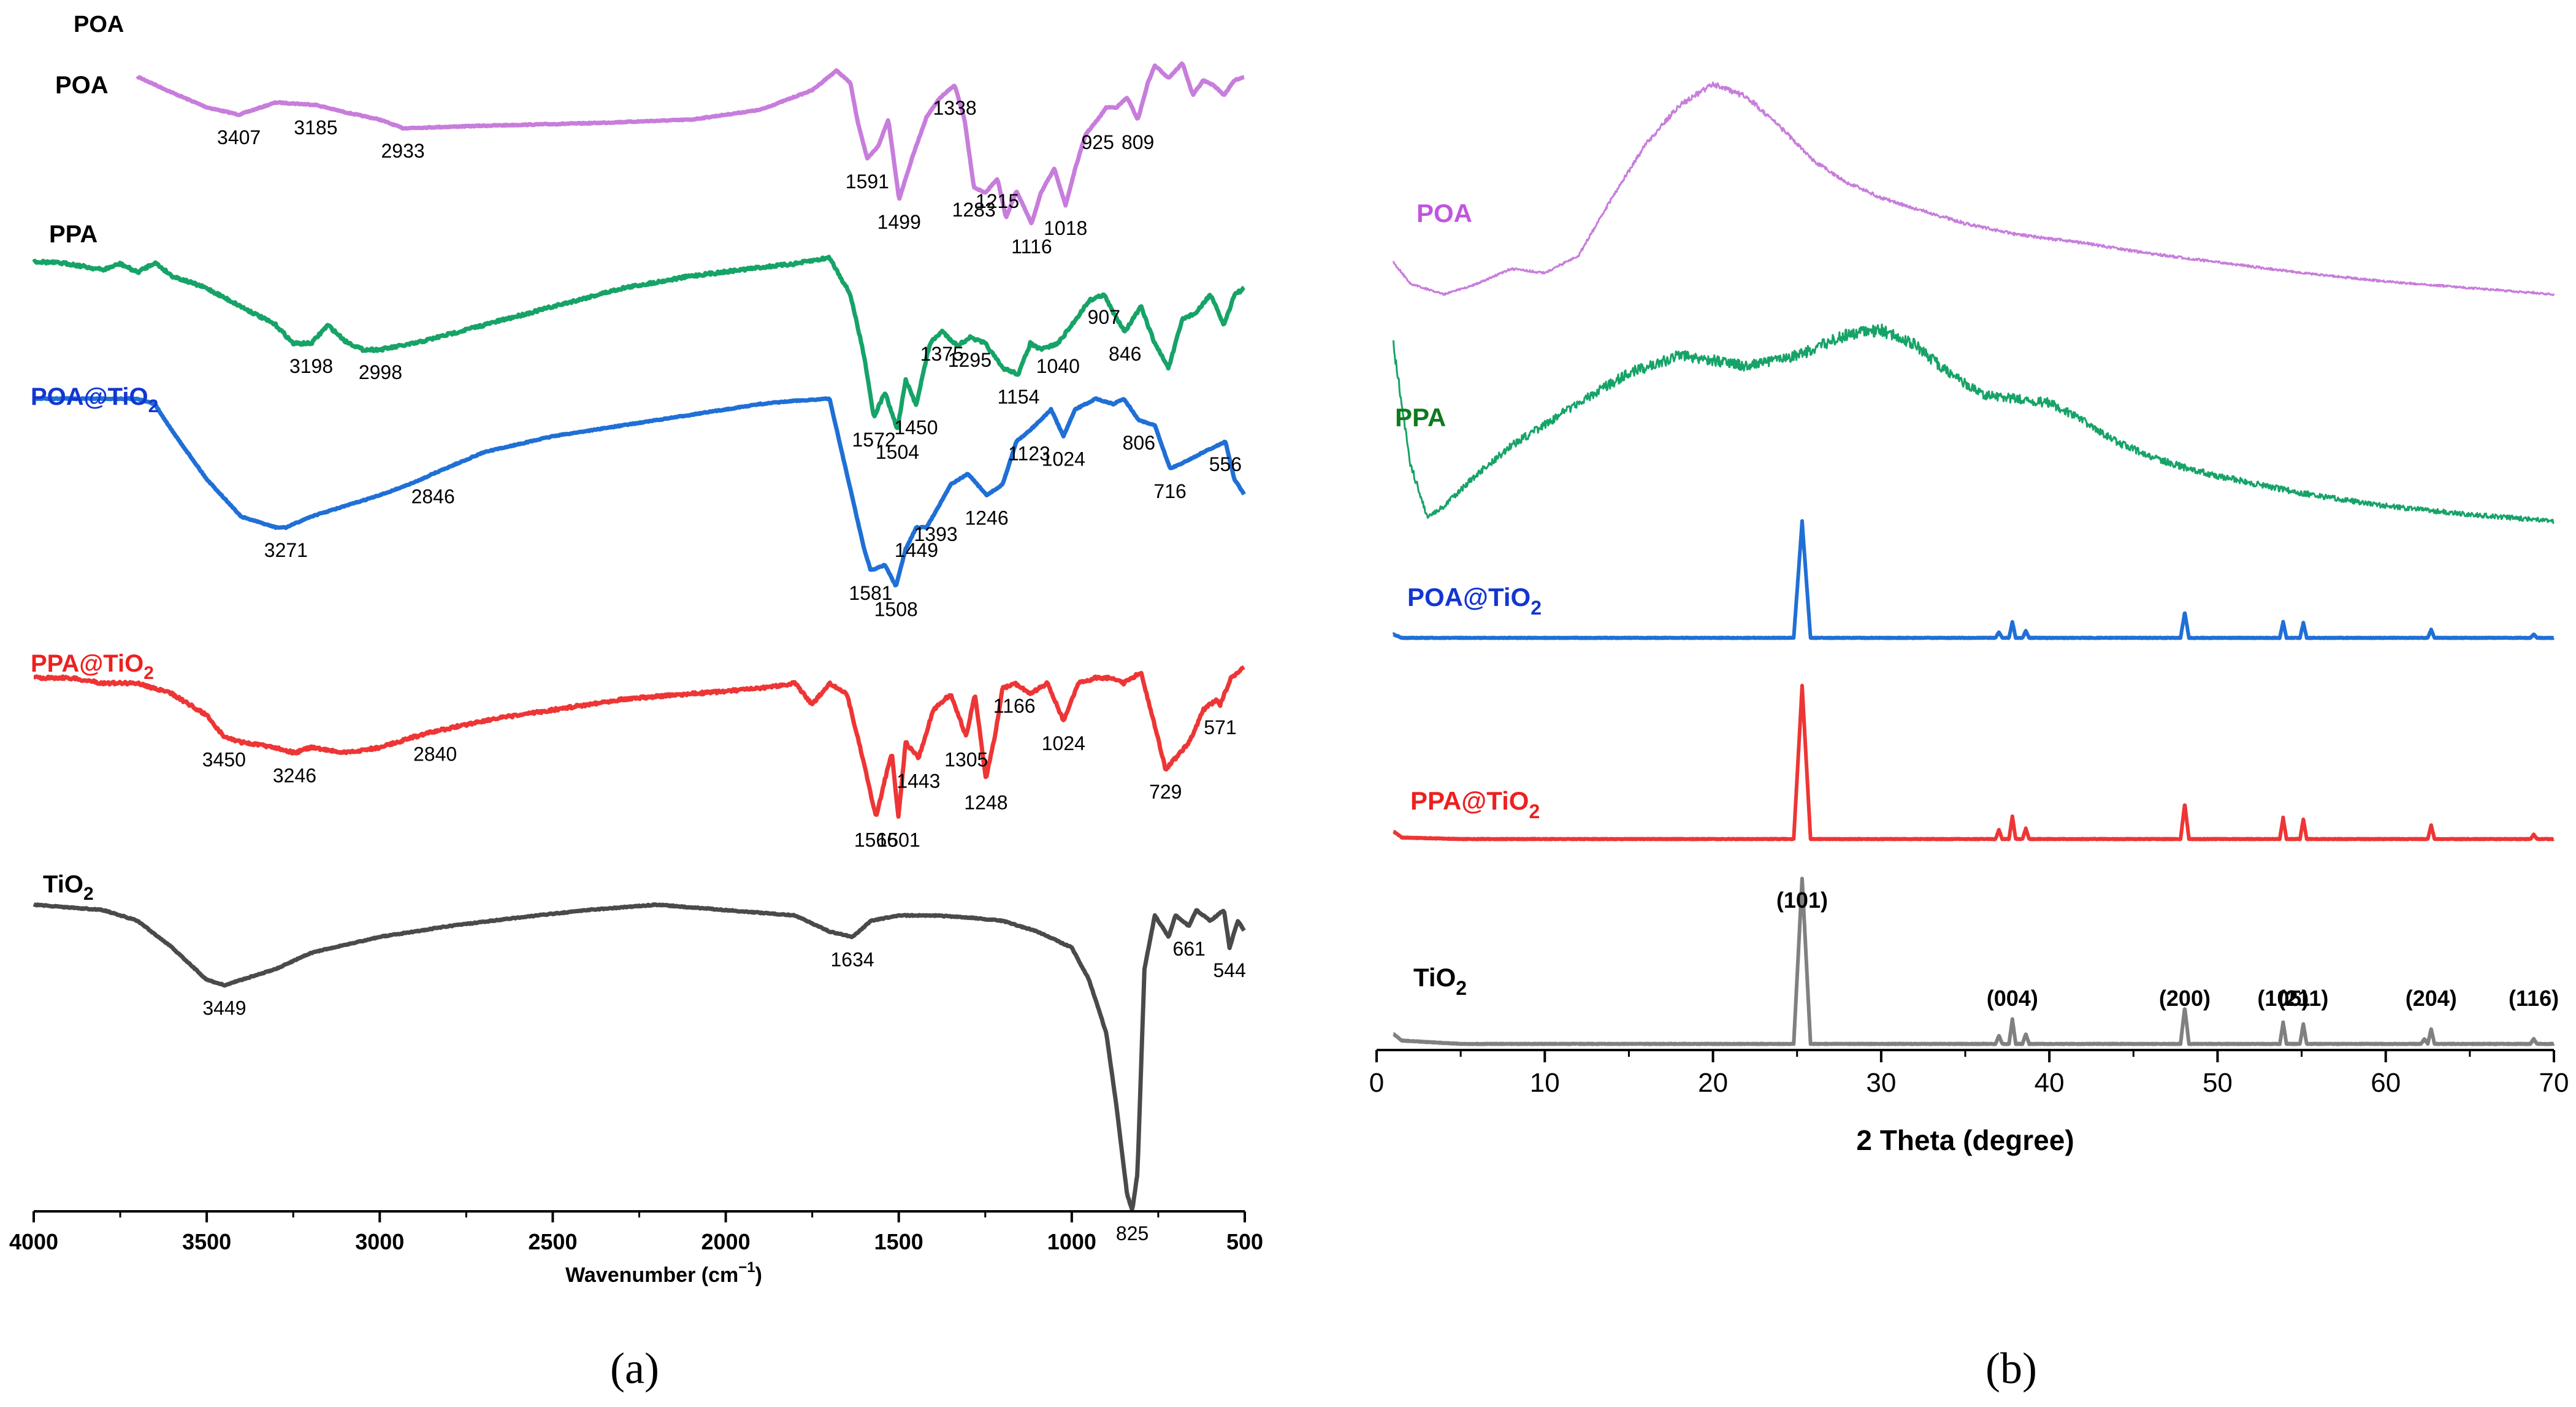  Describe the element at coordinates (1104, 317) in the screenshot. I see `ftir-peak-label-1-9: 907` at that location.